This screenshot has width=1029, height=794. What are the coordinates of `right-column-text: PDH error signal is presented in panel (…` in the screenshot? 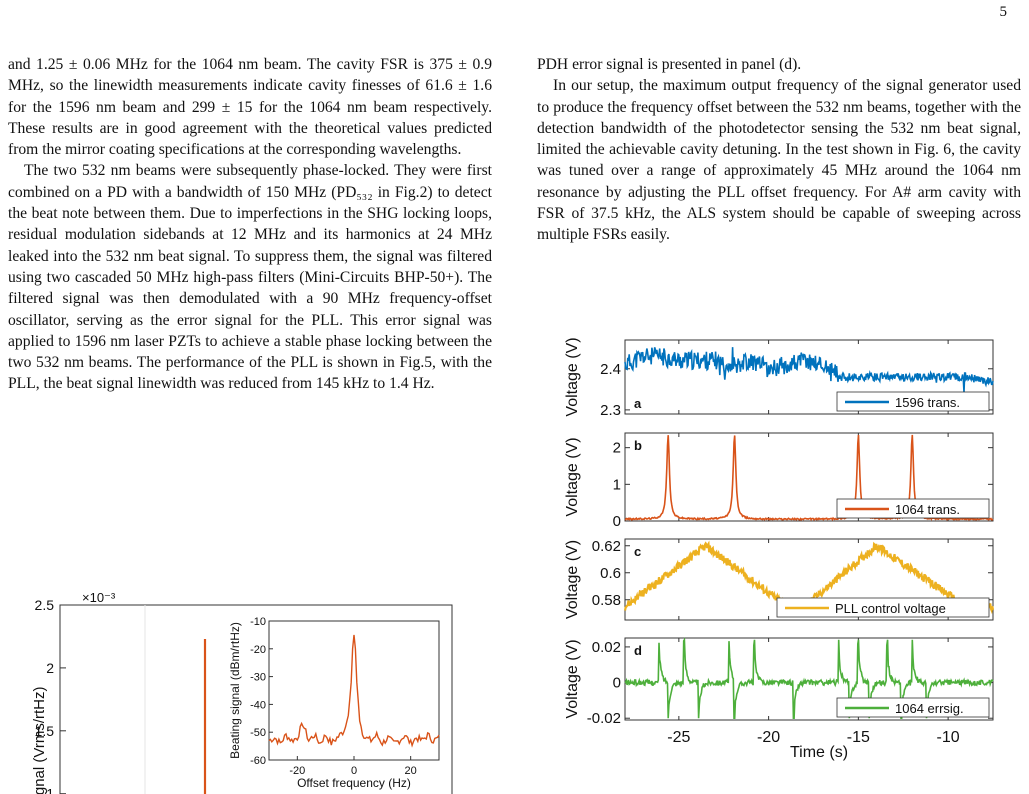 It's located at (779, 150).